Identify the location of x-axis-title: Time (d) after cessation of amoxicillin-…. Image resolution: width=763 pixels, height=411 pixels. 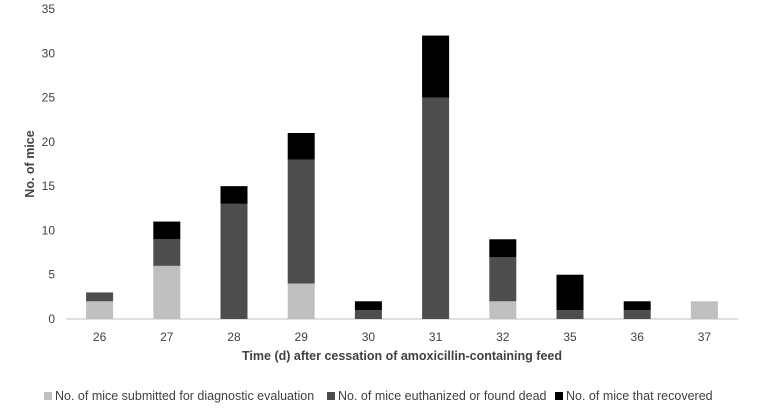
(402, 356).